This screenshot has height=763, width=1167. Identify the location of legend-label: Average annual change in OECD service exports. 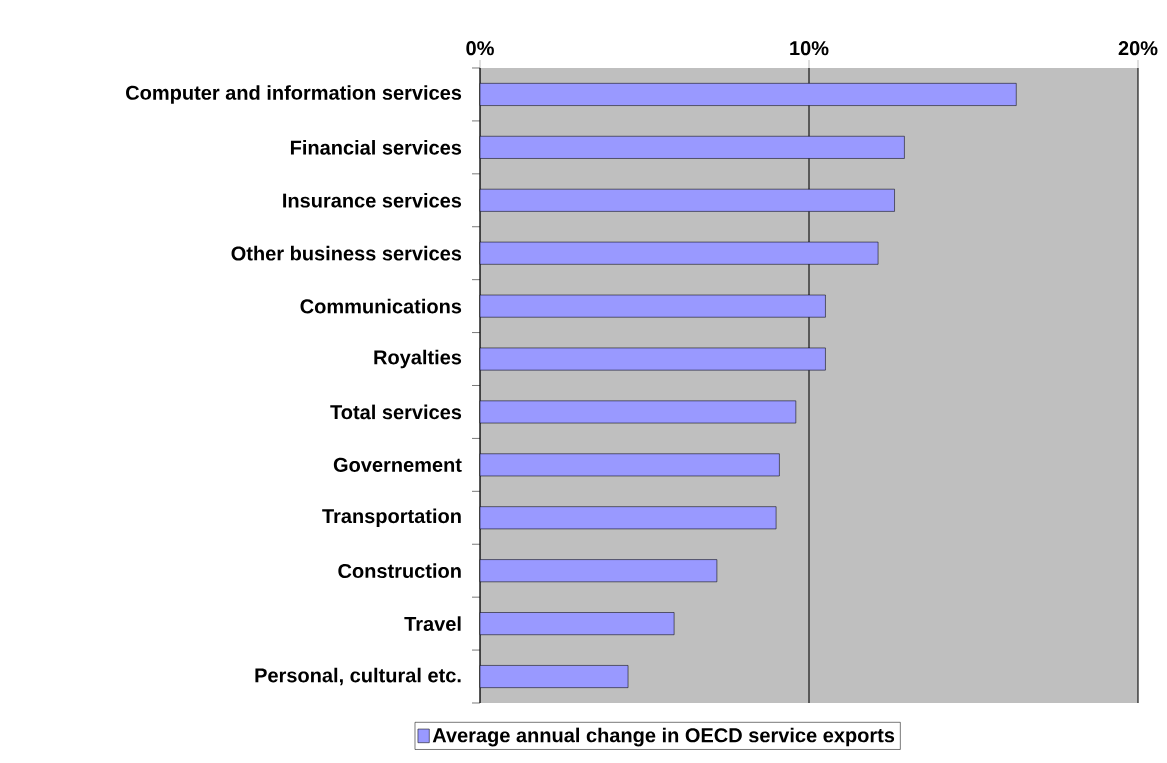
(663, 737).